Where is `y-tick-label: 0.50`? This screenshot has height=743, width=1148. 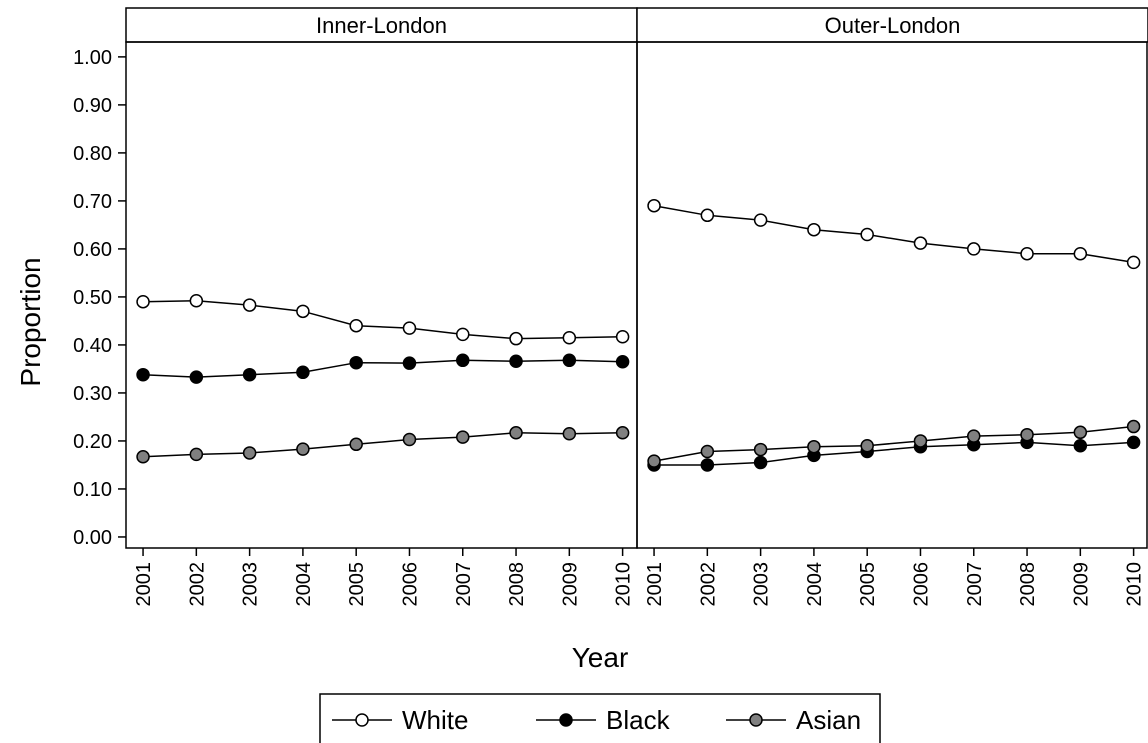 y-tick-label: 0.50 is located at coordinates (92, 298).